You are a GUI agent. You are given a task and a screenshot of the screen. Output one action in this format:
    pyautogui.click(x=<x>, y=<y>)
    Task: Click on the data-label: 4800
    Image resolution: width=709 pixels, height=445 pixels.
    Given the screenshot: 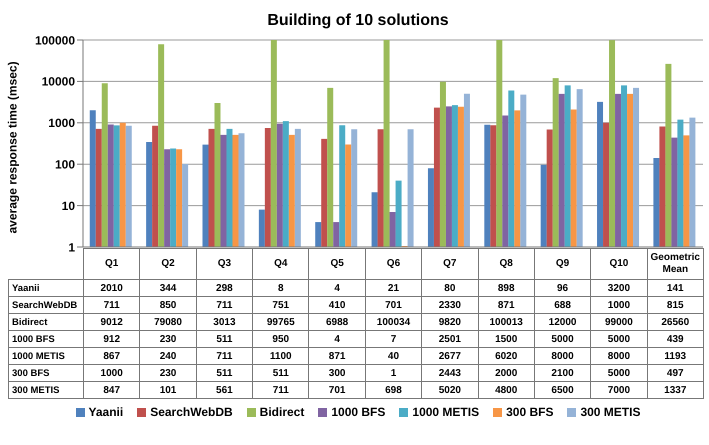 What is the action you would take?
    pyautogui.click(x=506, y=390)
    